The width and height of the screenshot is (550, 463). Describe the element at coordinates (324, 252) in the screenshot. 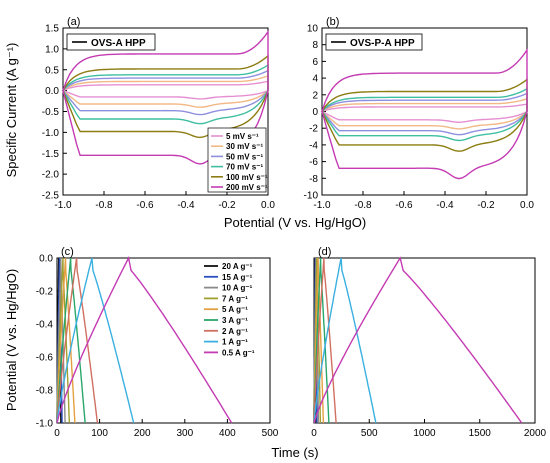

I see `panel-label: (d)` at that location.